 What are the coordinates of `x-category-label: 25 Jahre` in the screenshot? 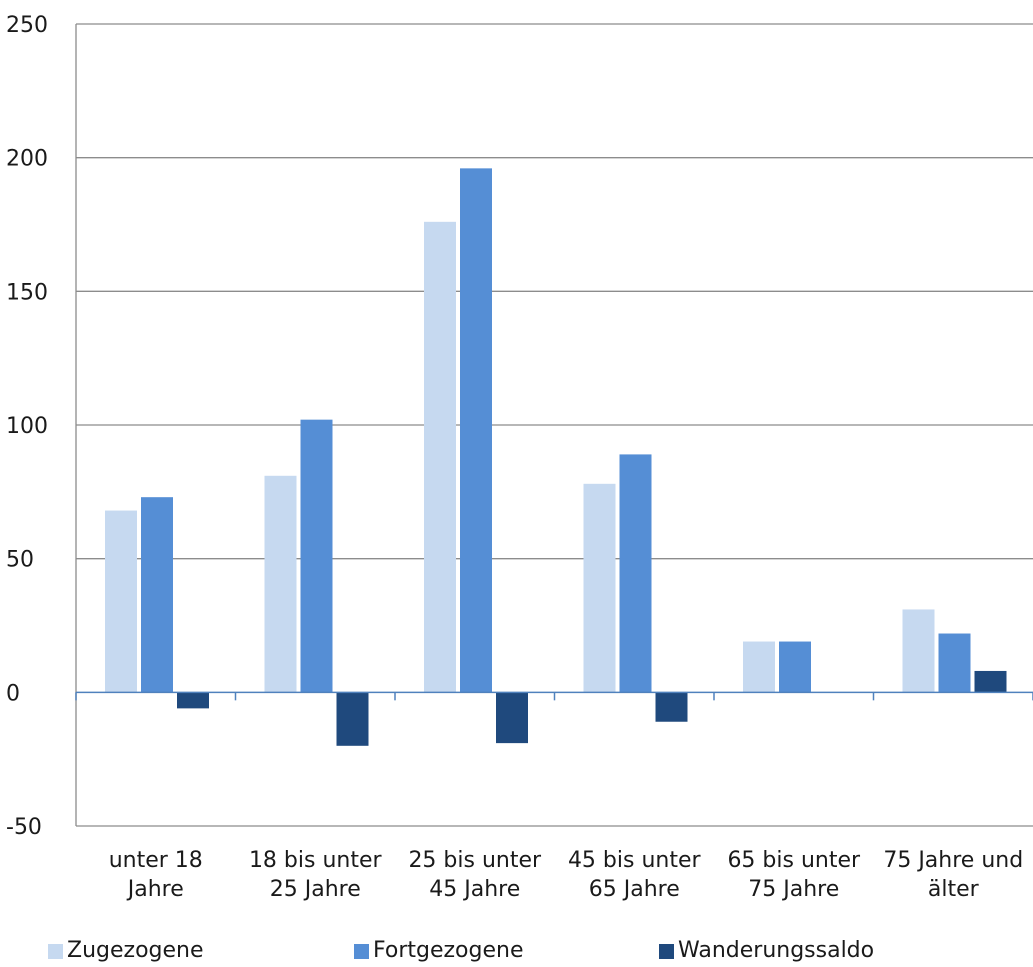 It's located at (315, 889).